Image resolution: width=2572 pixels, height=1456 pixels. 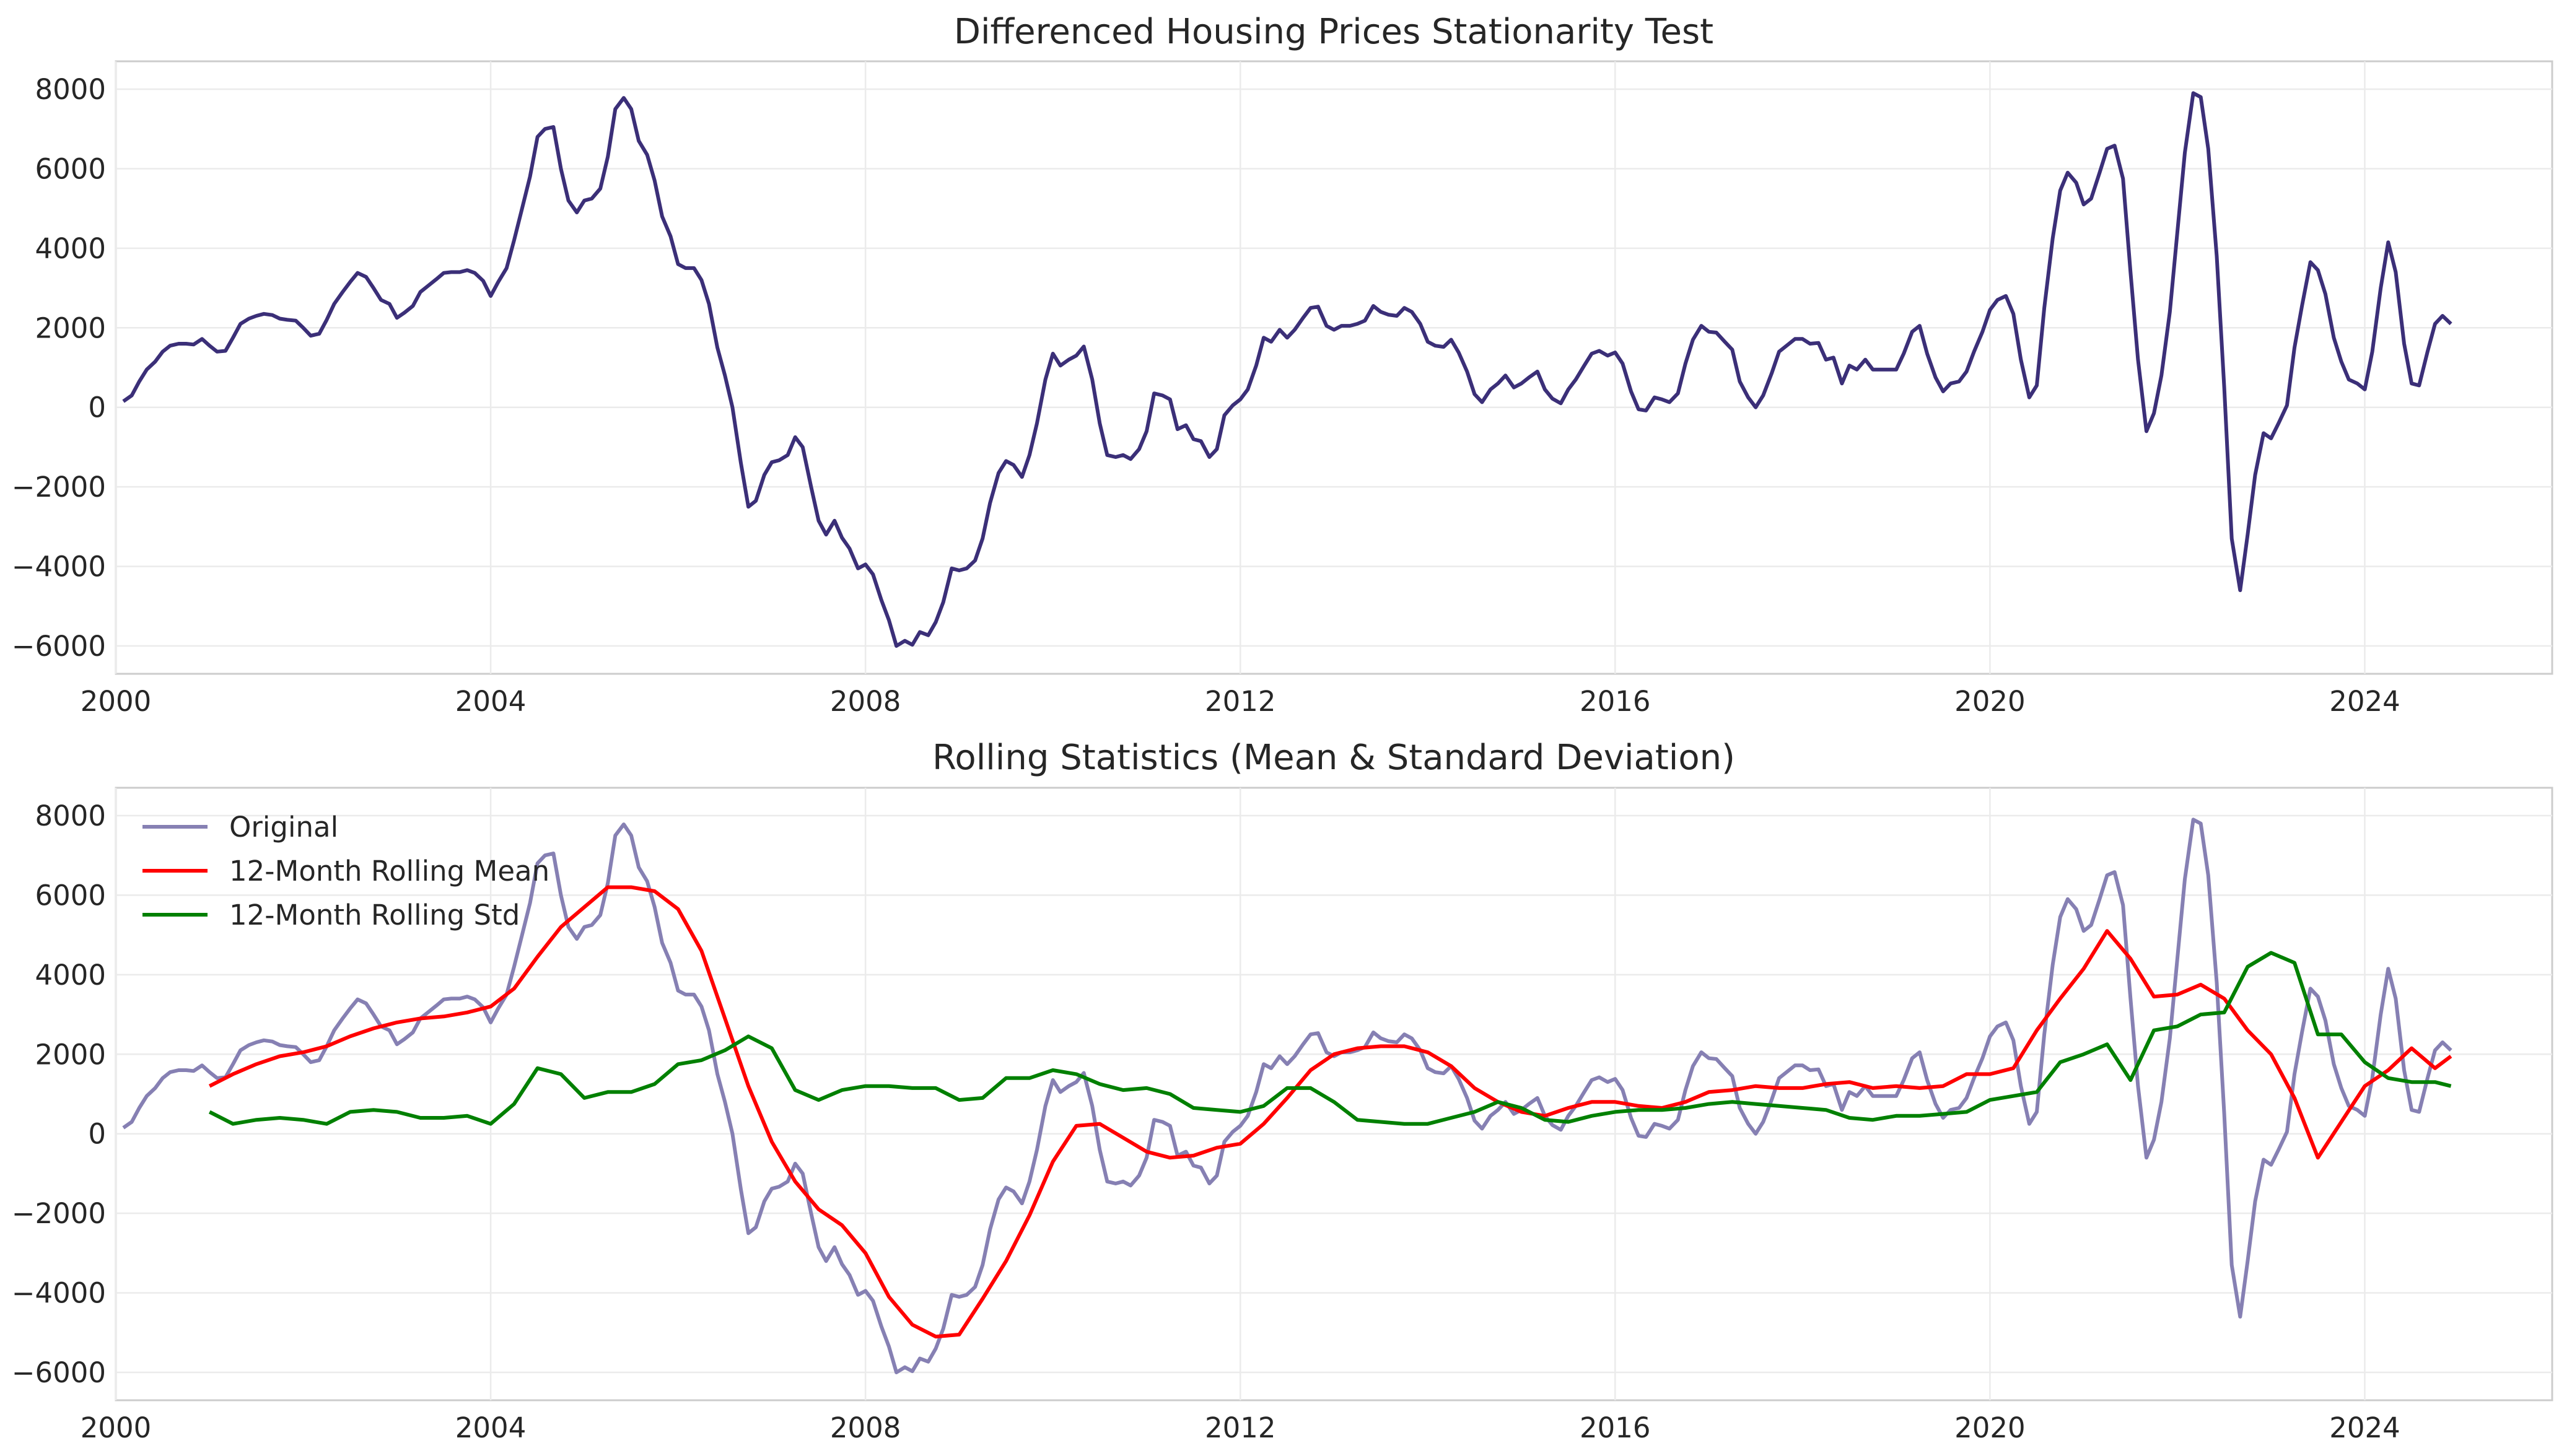 What do you see at coordinates (59, 1095) in the screenshot?
I see `bottom-y-tick-labels: −6000 −4000 −2000 0 2000 4000 6000 8000` at bounding box center [59, 1095].